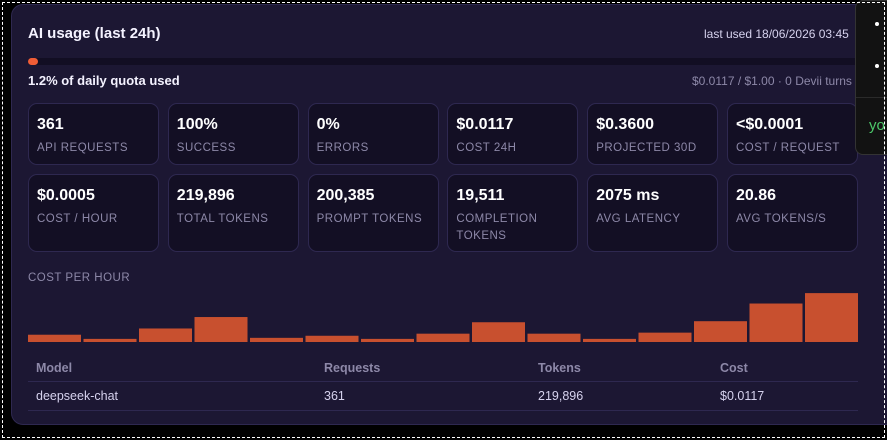  I want to click on column-header-requests: Requests, so click(423, 368).